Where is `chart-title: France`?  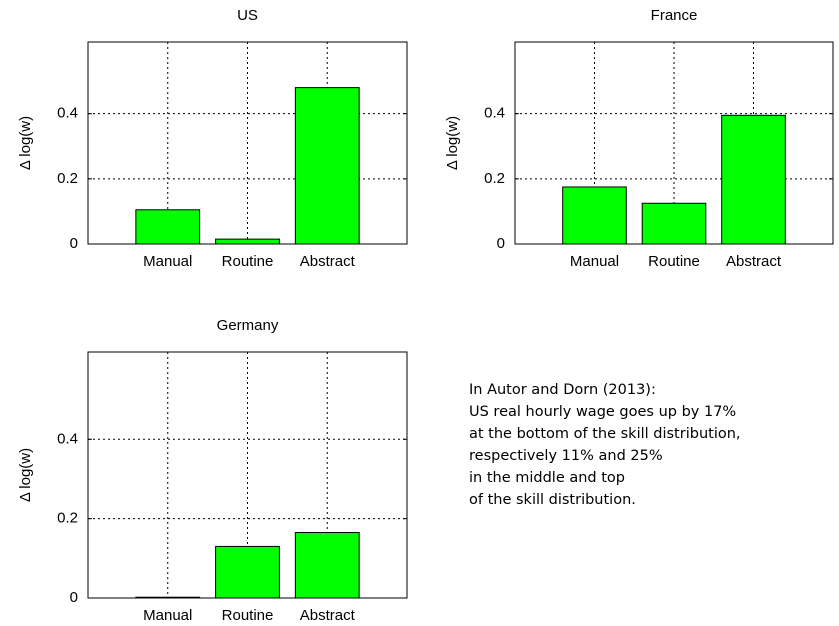 chart-title: France is located at coordinates (674, 15).